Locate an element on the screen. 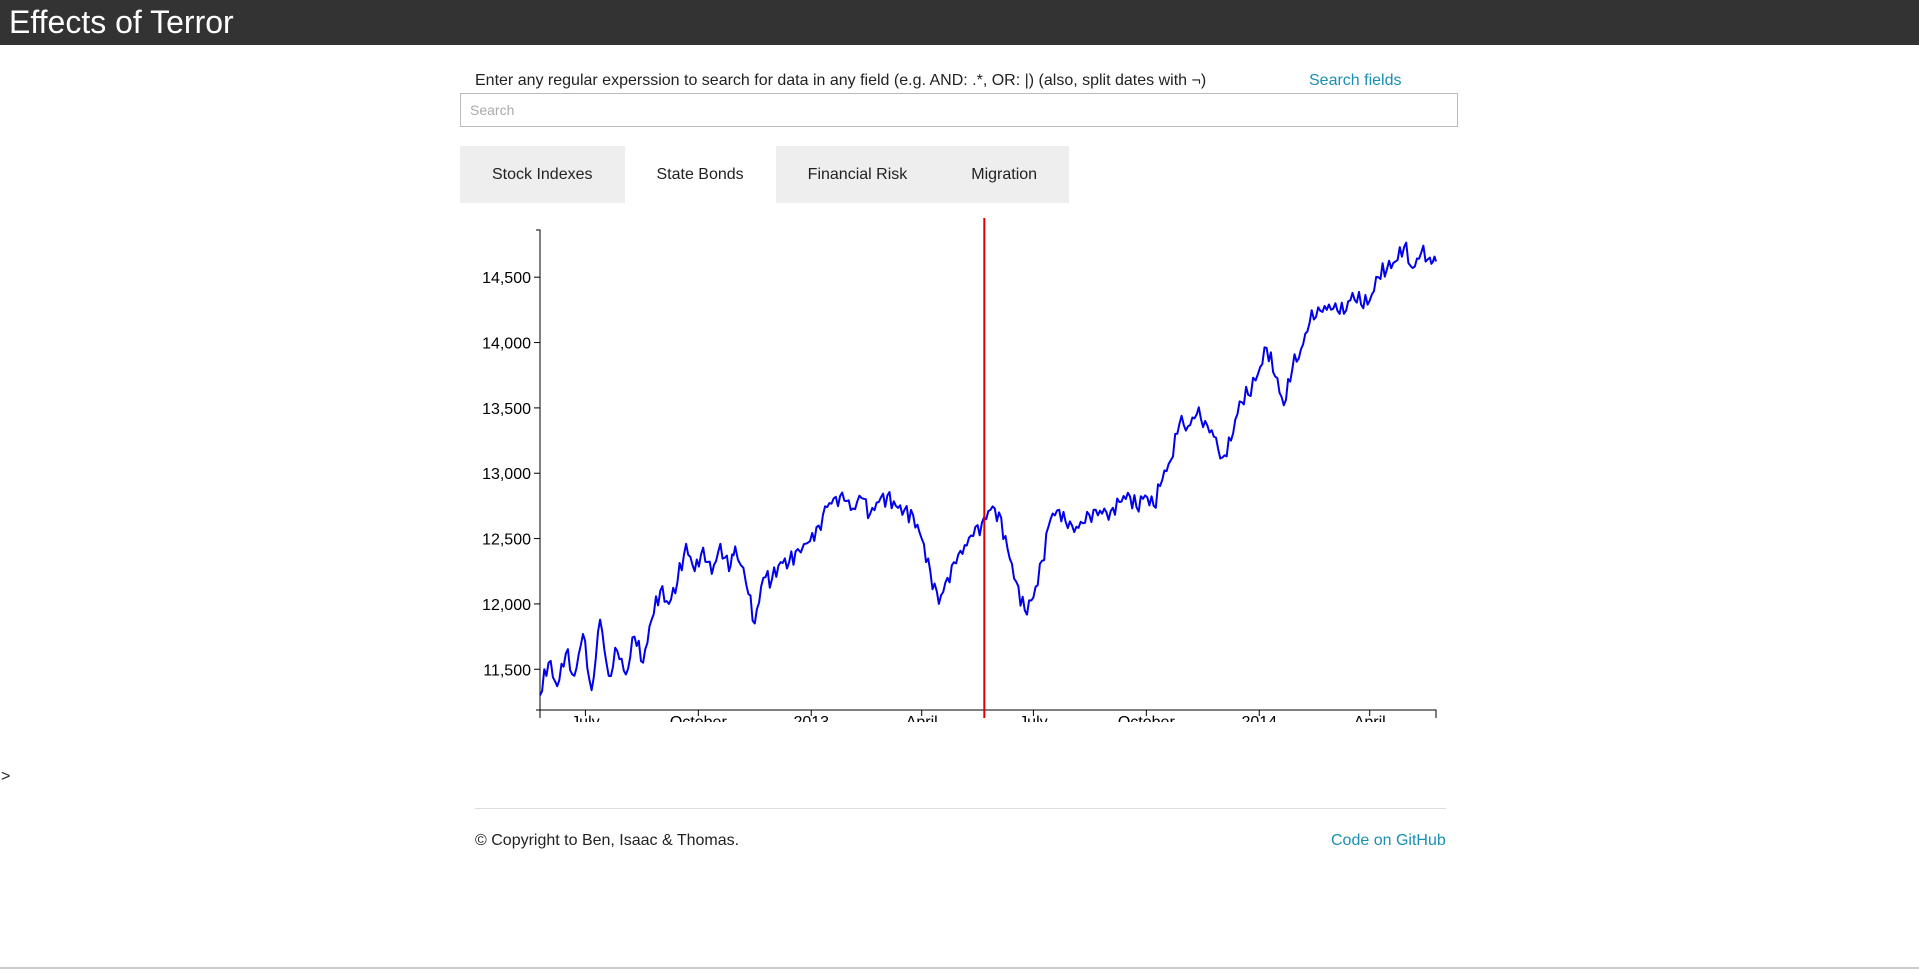  app-title: Effects of Terror is located at coordinates (121, 22).